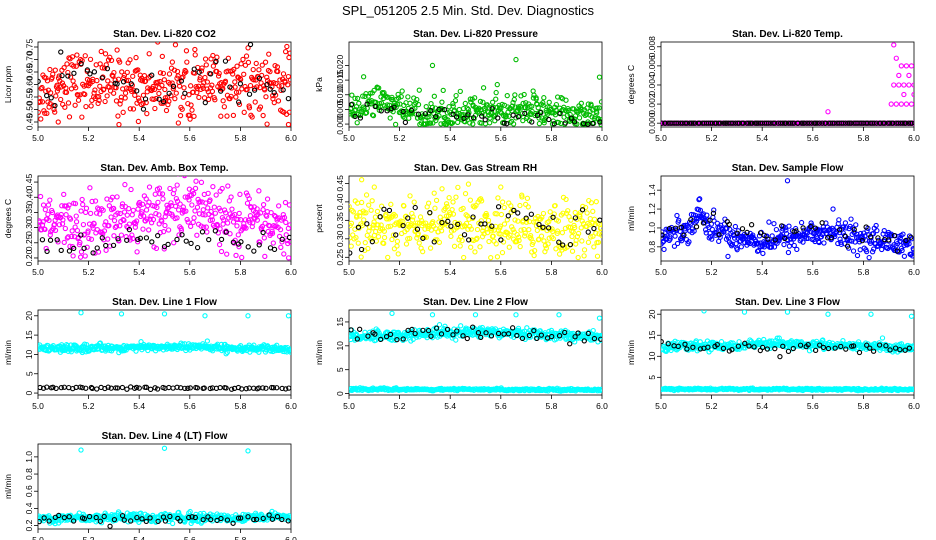 This screenshot has height=540, width=936. Describe the element at coordinates (139, 406) in the screenshot. I see `x-tick-label: 5.4` at that location.